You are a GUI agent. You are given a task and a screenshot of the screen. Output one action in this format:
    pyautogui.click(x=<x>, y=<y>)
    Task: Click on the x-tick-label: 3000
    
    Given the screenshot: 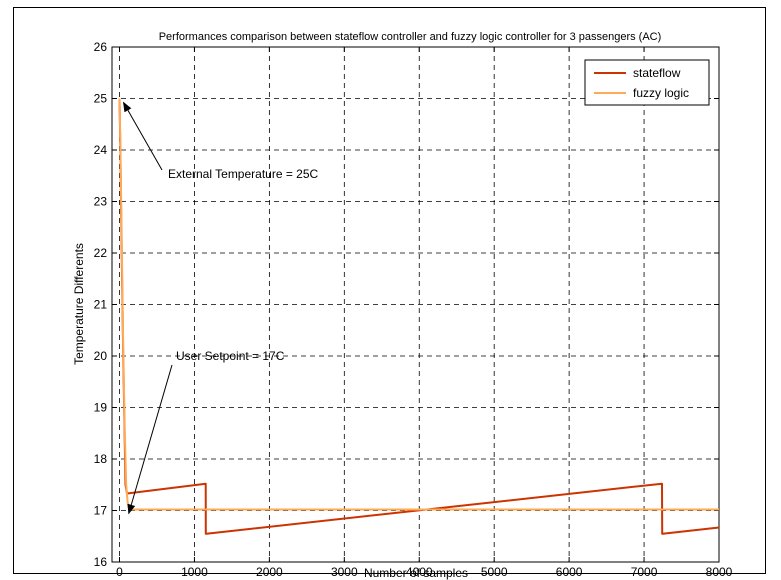 What is the action you would take?
    pyautogui.click(x=344, y=572)
    